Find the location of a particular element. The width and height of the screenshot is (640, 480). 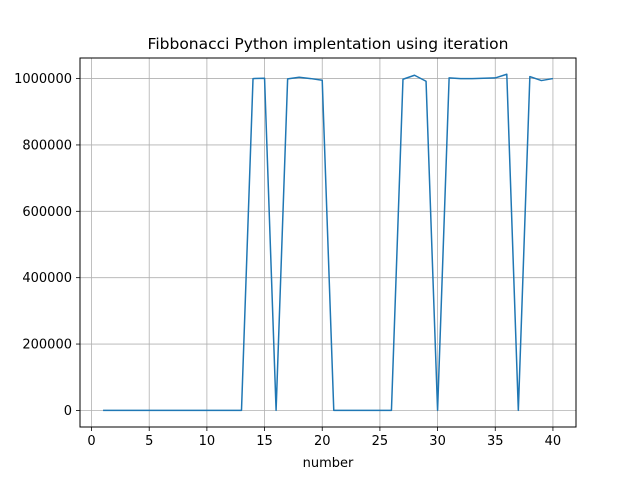

x-tick-label: 35 is located at coordinates (495, 441).